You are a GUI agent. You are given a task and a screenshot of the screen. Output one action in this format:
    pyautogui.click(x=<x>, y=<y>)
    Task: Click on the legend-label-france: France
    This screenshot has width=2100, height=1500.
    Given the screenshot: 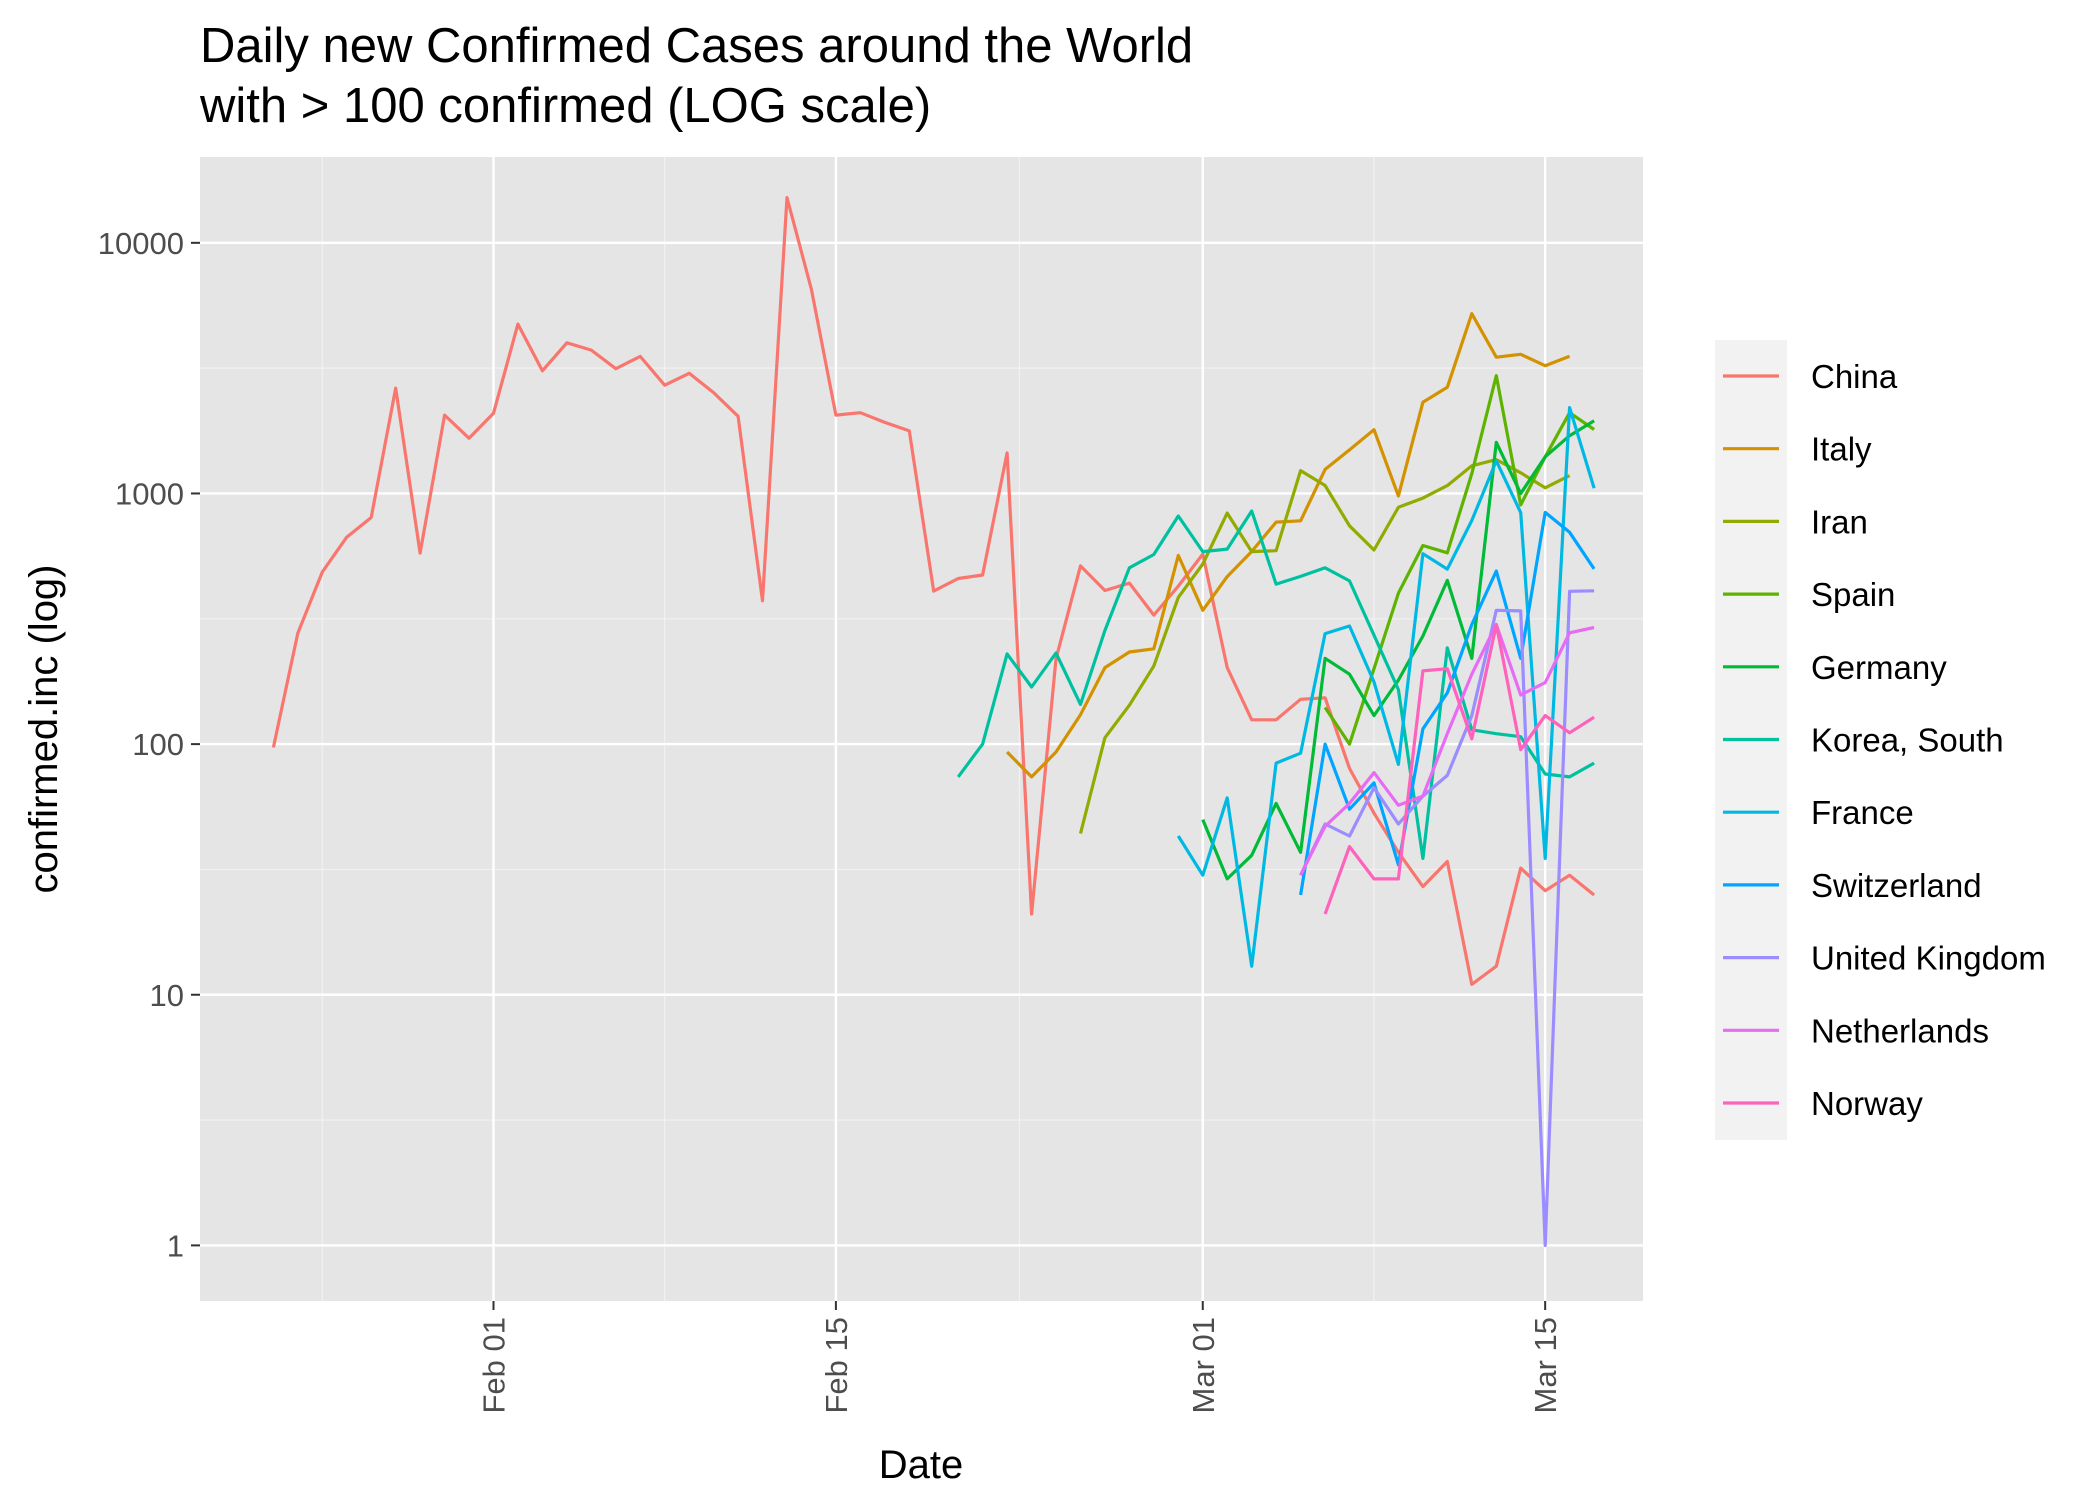 What is the action you would take?
    pyautogui.click(x=1862, y=812)
    